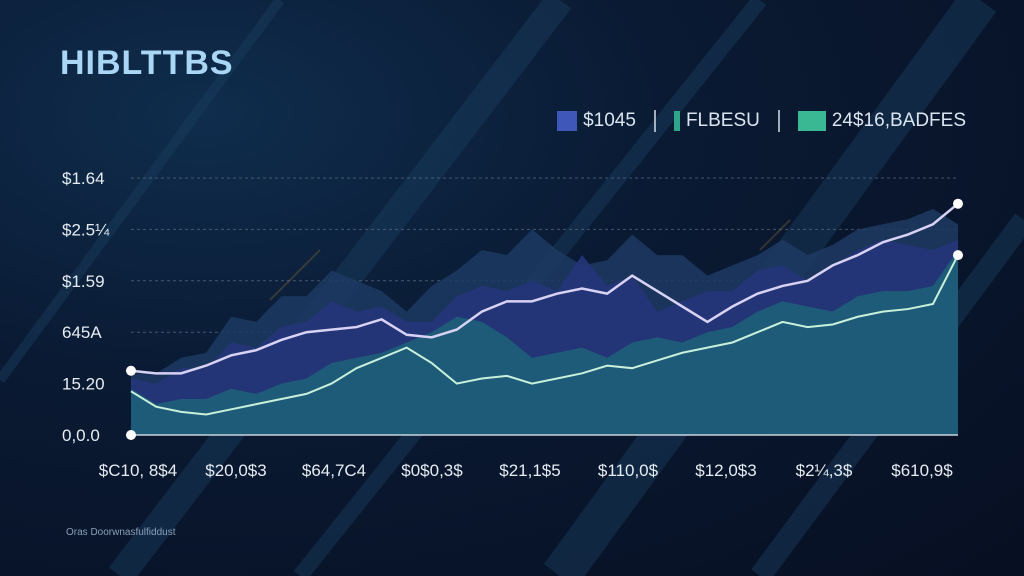  What do you see at coordinates (235, 470) in the screenshot?
I see `x-tick-label-1: $20,0$3` at bounding box center [235, 470].